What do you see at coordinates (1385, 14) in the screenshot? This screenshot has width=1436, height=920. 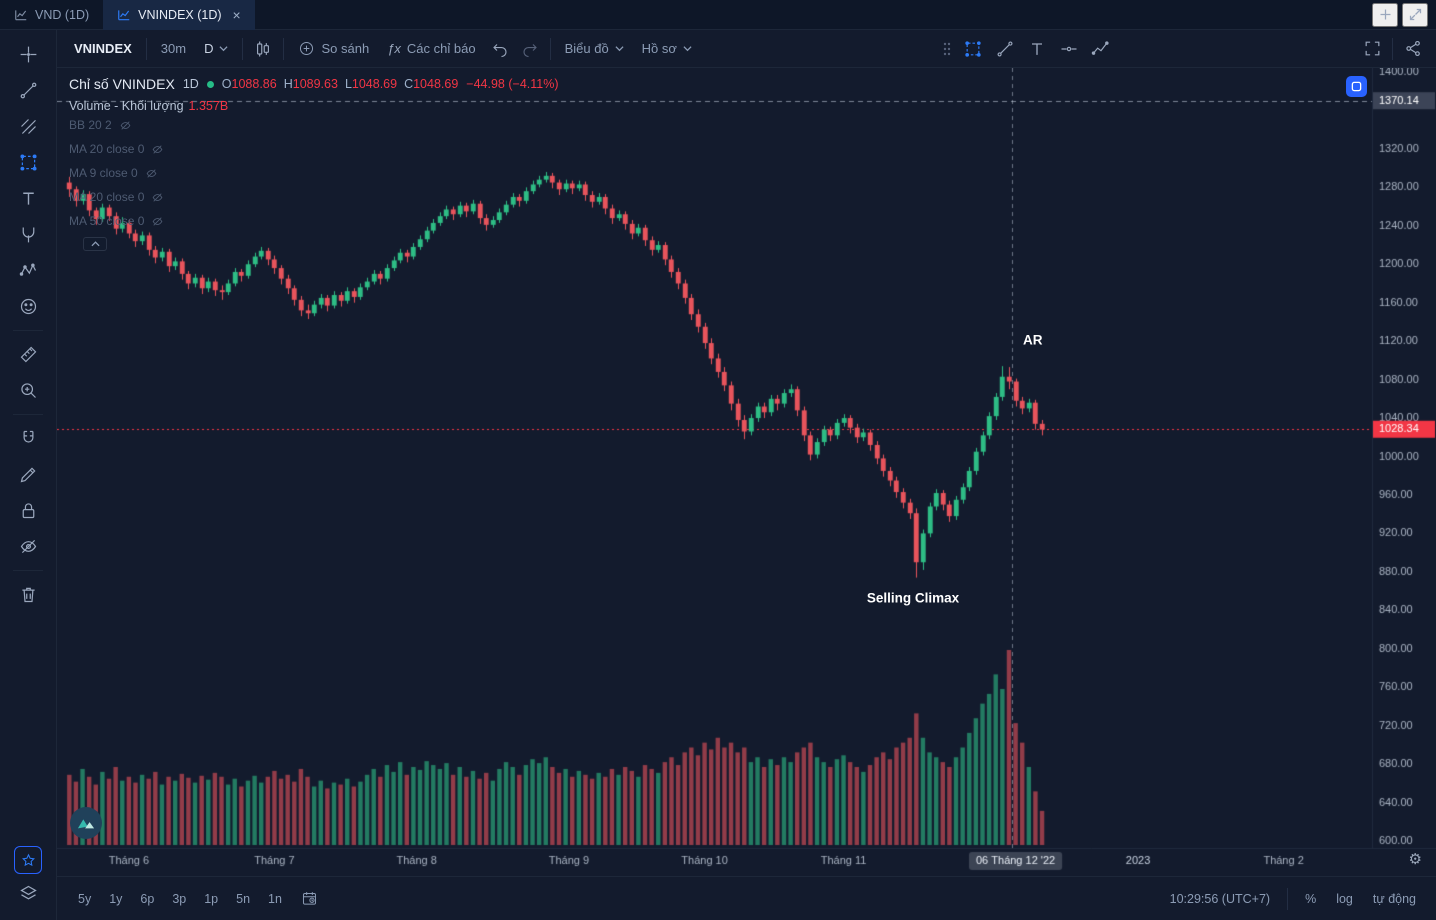 I see `add-tab-button` at bounding box center [1385, 14].